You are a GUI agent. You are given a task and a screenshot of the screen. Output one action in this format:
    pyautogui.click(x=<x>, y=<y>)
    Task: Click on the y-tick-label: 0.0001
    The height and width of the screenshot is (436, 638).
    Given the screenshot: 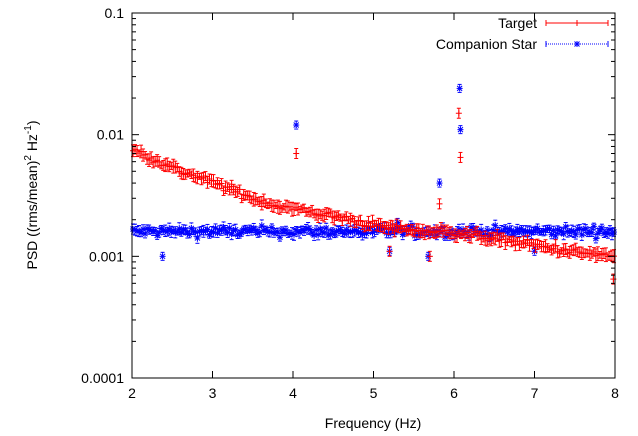 What is the action you would take?
    pyautogui.click(x=102, y=378)
    